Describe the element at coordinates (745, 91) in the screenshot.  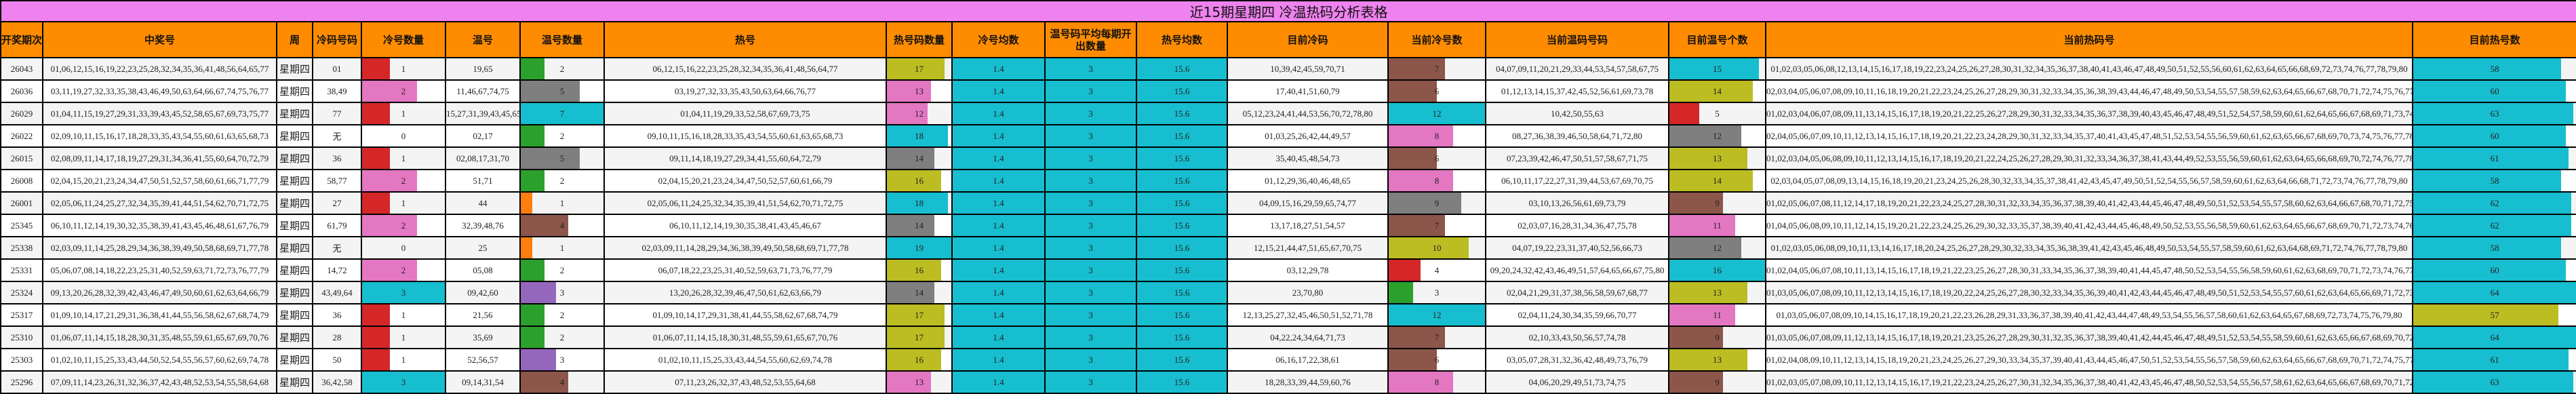
I see `hot-numbers-cell: 03,19,27,32,33,35,43,50,63,64,66,76,77` at that location.